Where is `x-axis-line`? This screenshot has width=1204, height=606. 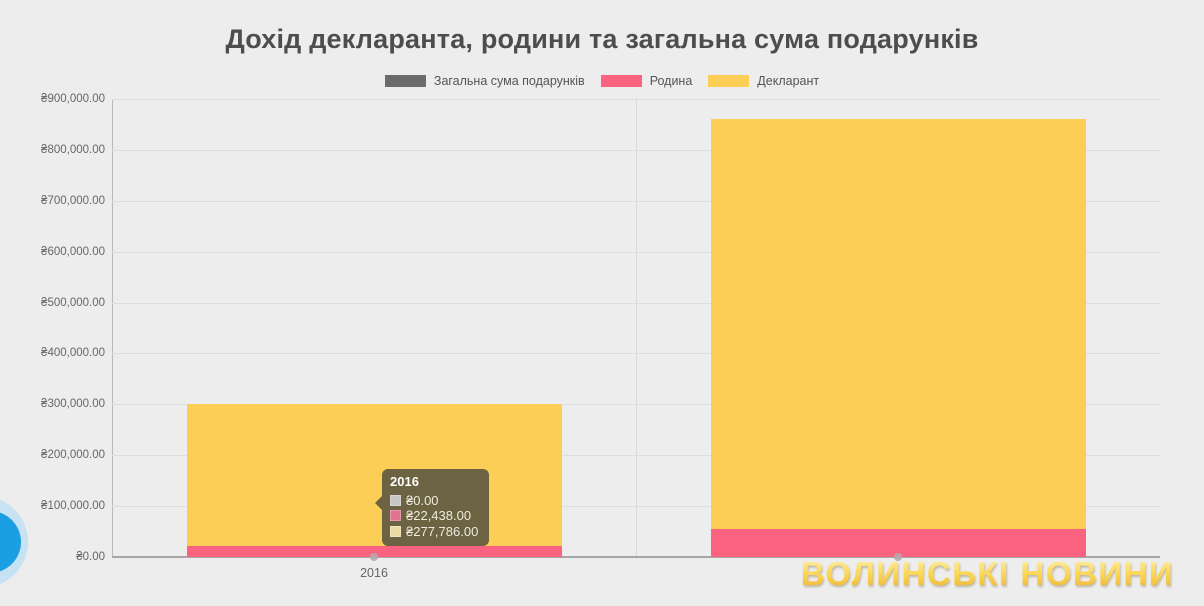 x-axis-line is located at coordinates (636, 557).